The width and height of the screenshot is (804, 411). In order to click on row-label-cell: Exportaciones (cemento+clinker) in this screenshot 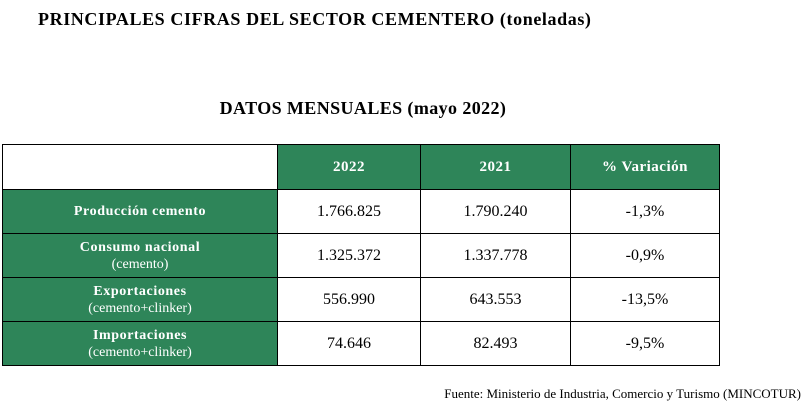, I will do `click(140, 299)`.